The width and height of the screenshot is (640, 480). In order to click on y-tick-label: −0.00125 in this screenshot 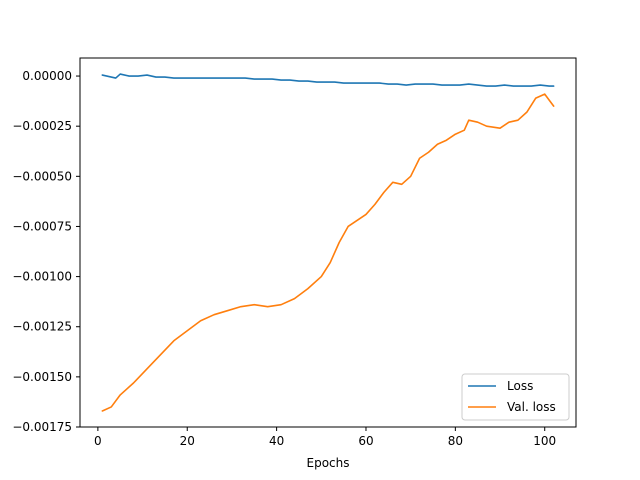, I will do `click(42, 327)`.